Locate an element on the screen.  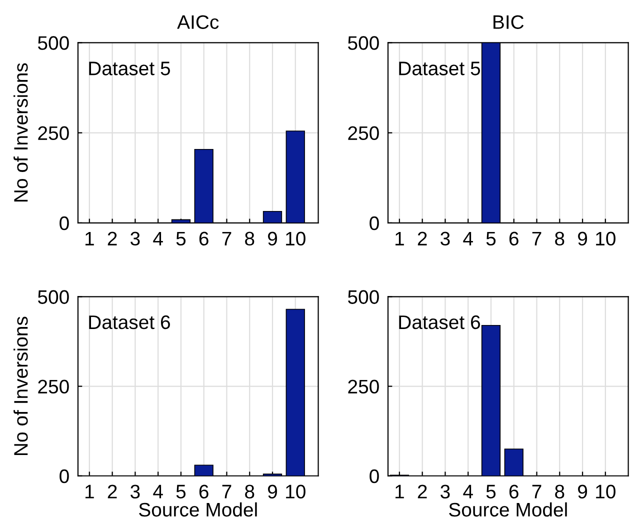
chart-title: AICc is located at coordinates (198, 22).